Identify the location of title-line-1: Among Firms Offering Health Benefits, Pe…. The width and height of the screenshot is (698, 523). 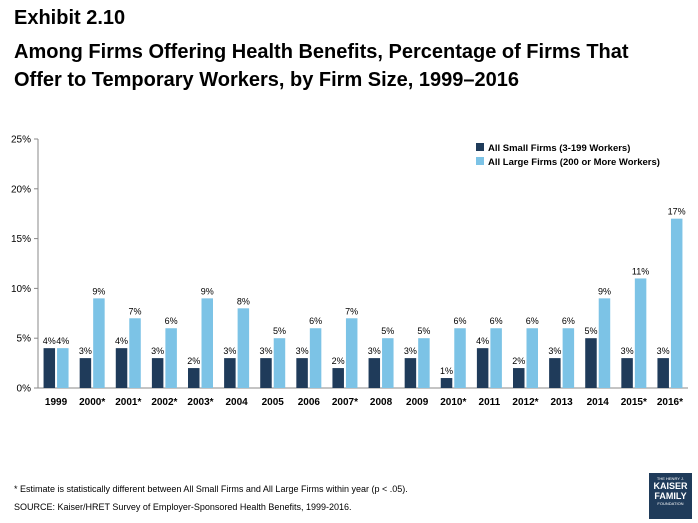
(321, 52).